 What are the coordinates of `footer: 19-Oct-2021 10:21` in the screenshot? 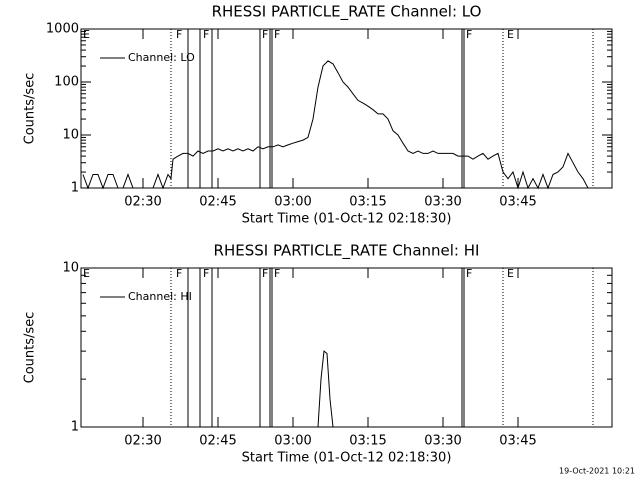 It's located at (597, 471).